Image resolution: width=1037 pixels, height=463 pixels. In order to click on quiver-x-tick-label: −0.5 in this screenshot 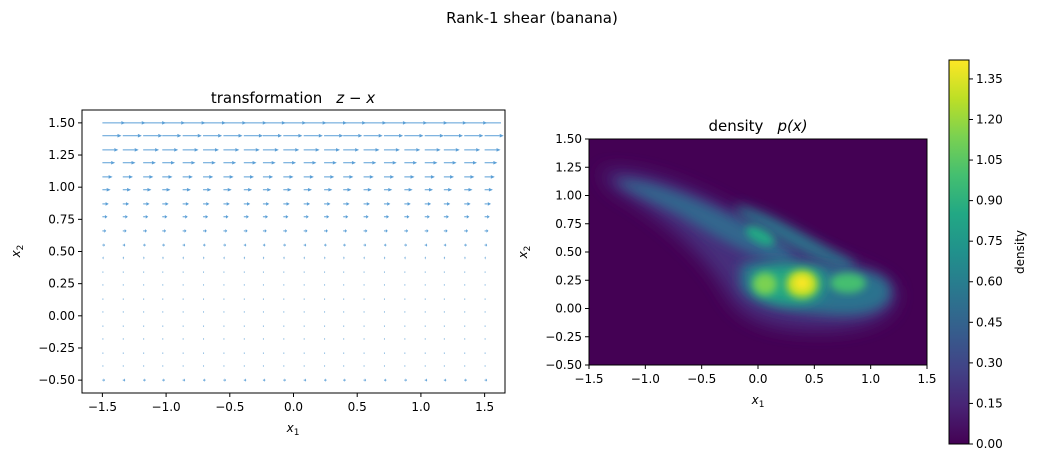, I will do `click(229, 407)`.